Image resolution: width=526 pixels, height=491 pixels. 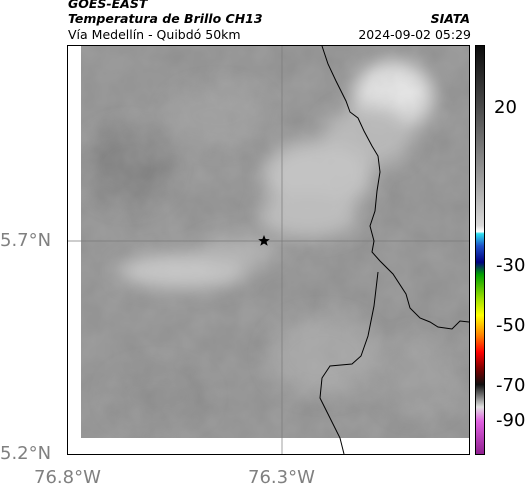 I want to click on satellite-name: GOES-EAST, so click(x=108, y=5).